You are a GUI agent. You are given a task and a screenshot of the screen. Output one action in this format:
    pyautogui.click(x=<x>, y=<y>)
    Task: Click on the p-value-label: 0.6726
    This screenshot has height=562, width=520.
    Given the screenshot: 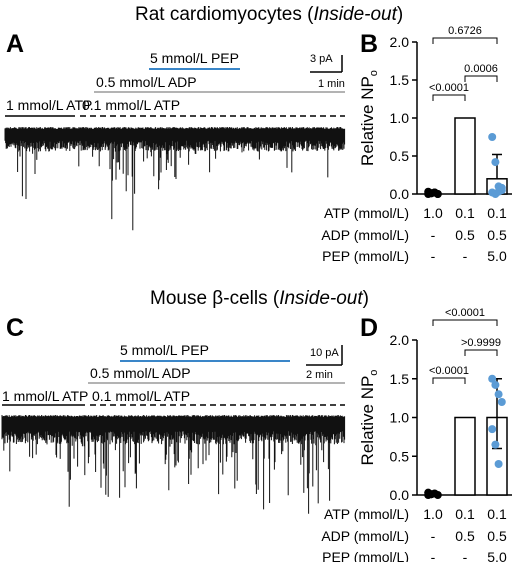 What is the action you would take?
    pyautogui.click(x=465, y=31)
    